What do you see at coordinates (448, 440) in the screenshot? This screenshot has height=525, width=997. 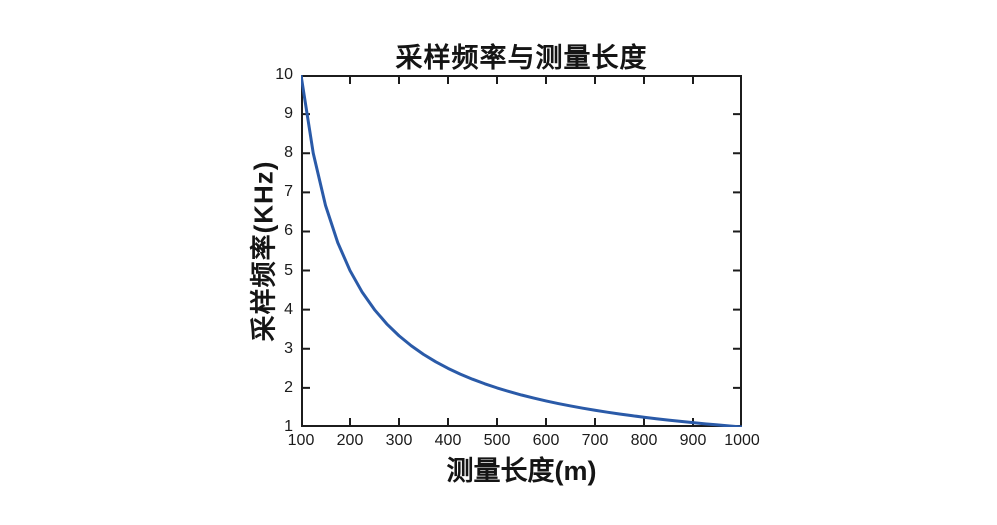 I see `x-tick-label: 400` at bounding box center [448, 440].